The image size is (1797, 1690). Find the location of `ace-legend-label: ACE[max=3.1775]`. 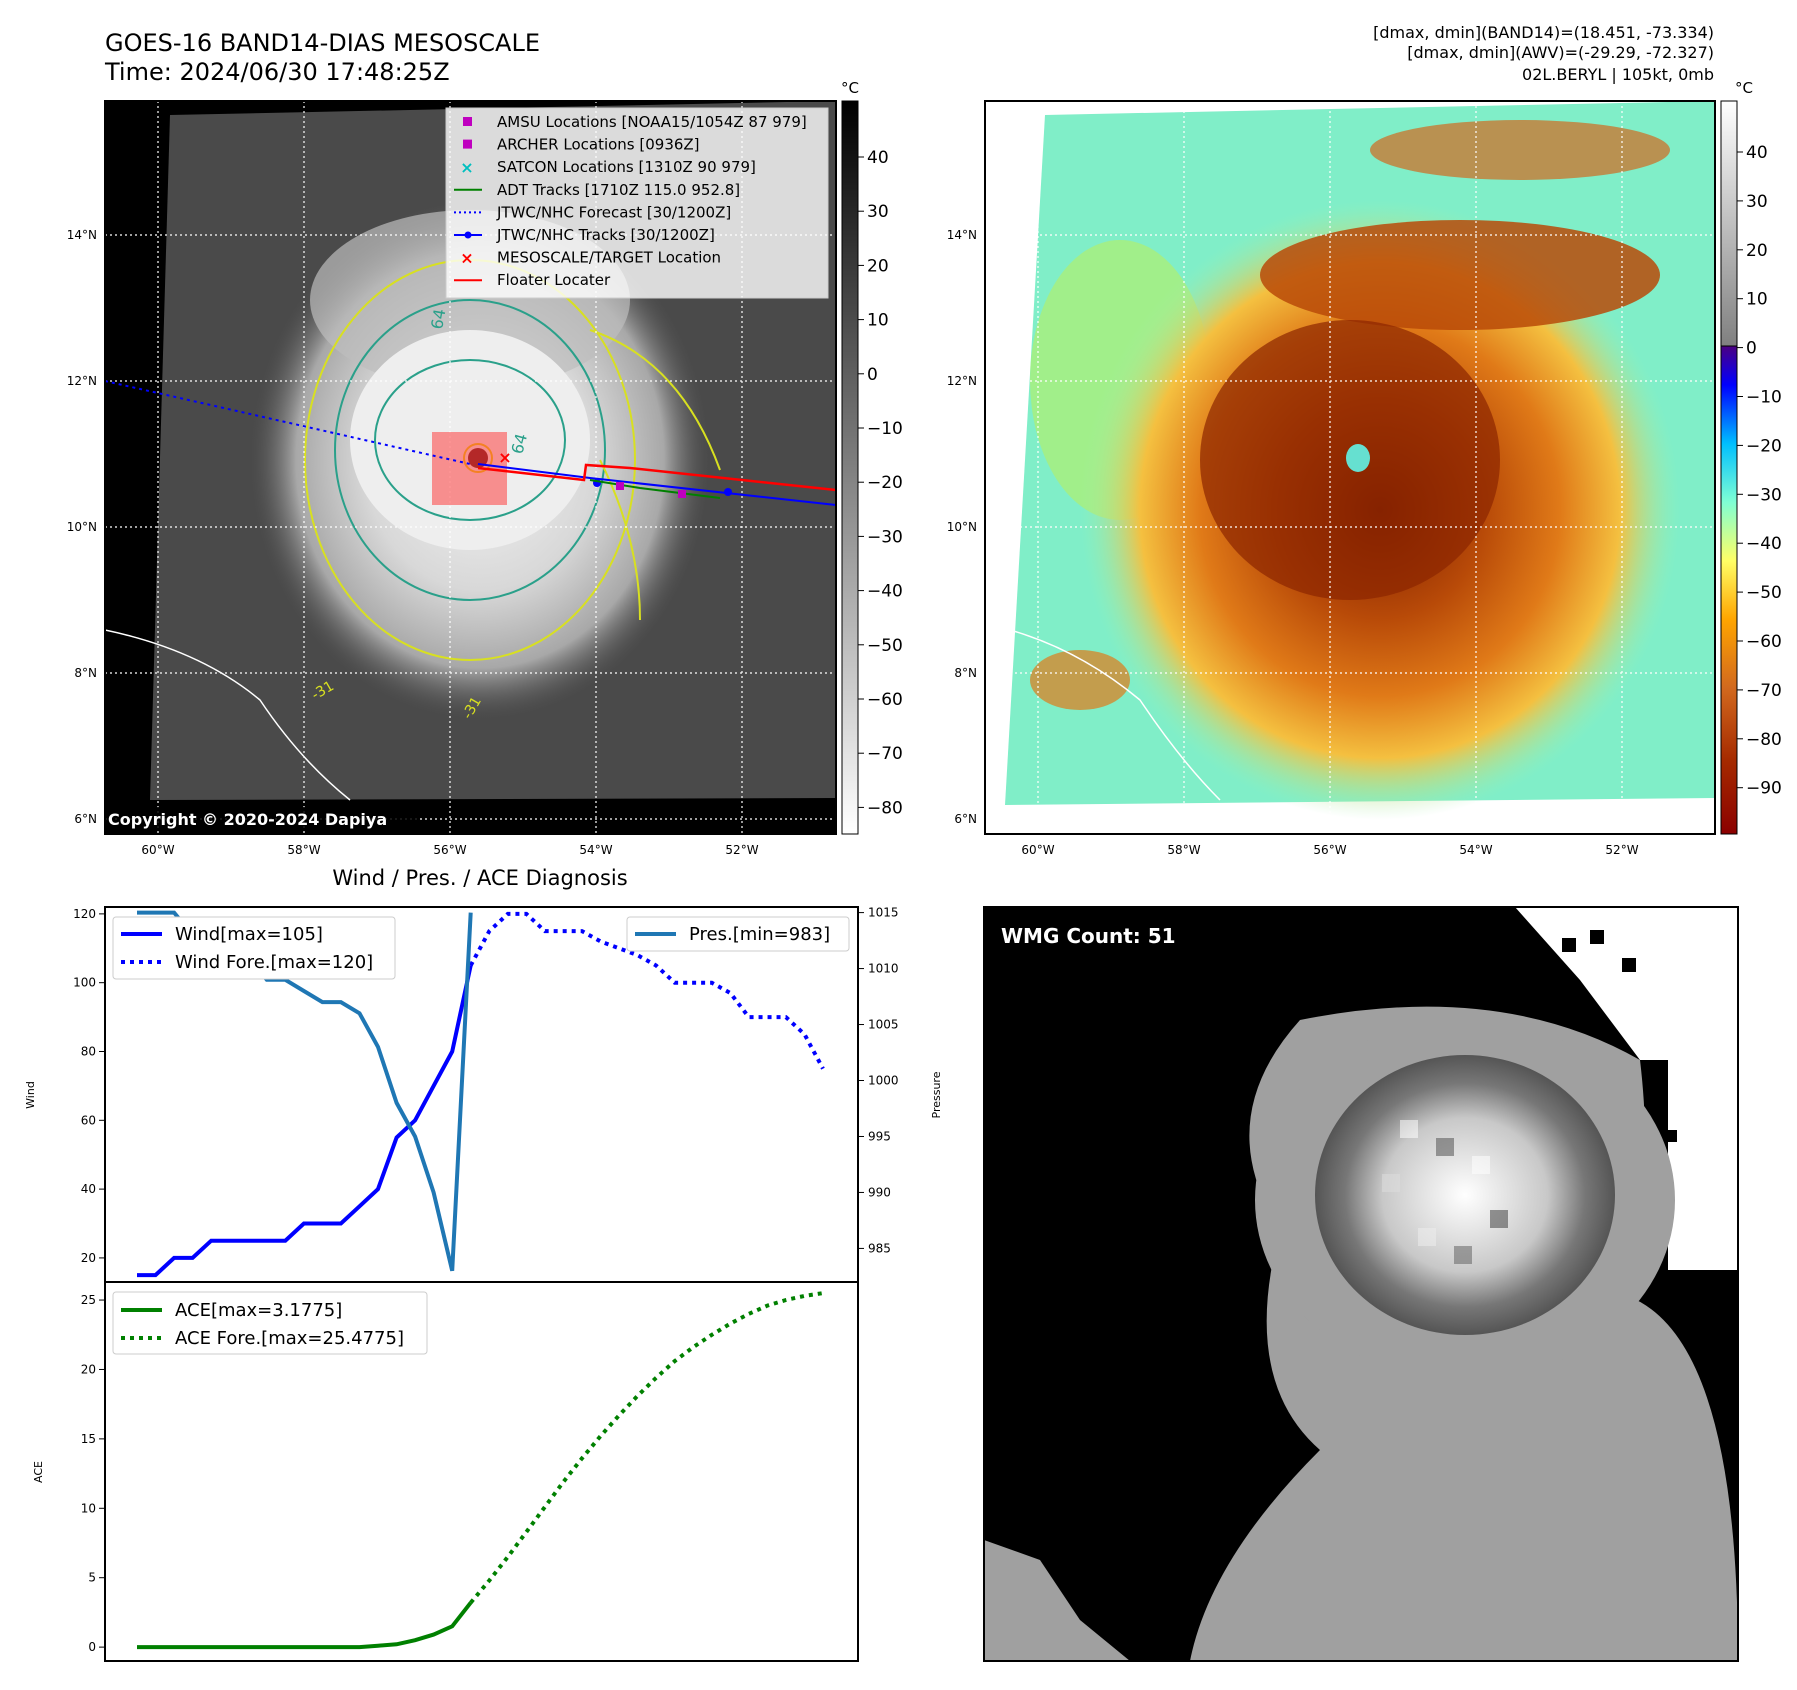

ace-legend-label: ACE[max=3.1775] is located at coordinates (258, 1310).